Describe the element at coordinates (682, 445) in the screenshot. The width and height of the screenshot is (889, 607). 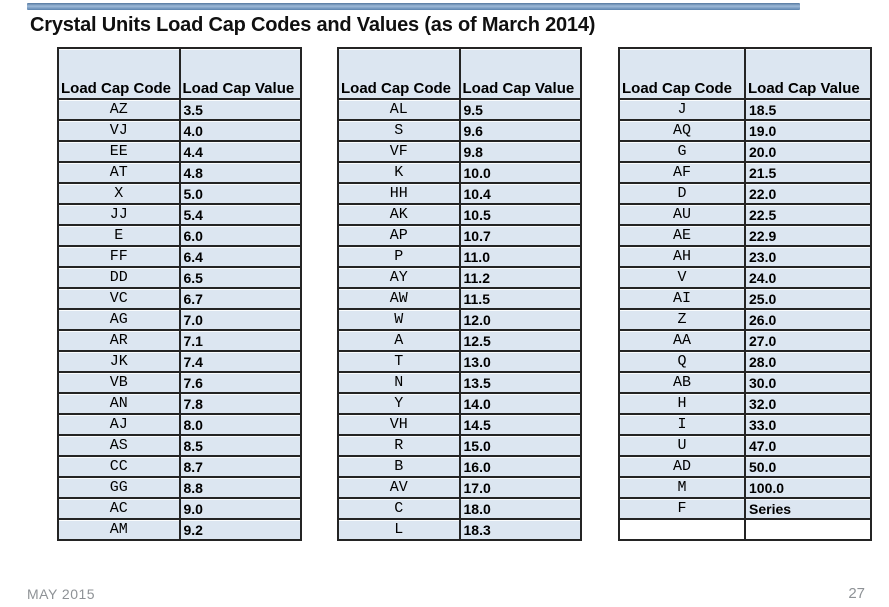
I see `code-cell: U` at that location.